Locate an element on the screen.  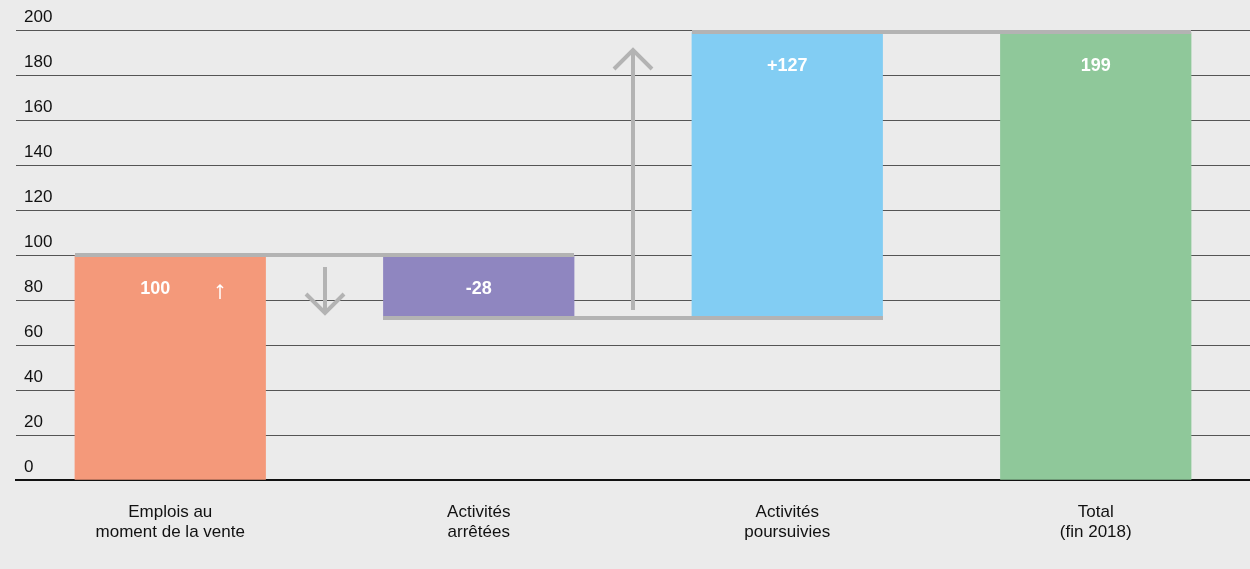
y-tick-label: 40 is located at coordinates (33, 376).